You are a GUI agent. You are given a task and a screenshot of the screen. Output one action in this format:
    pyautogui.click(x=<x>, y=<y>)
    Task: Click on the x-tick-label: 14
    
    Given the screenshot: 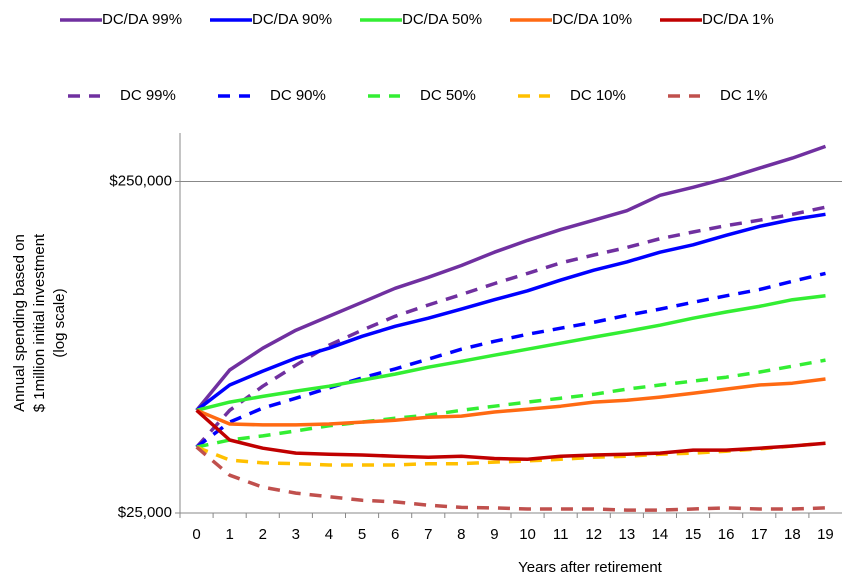 What is the action you would take?
    pyautogui.click(x=660, y=534)
    